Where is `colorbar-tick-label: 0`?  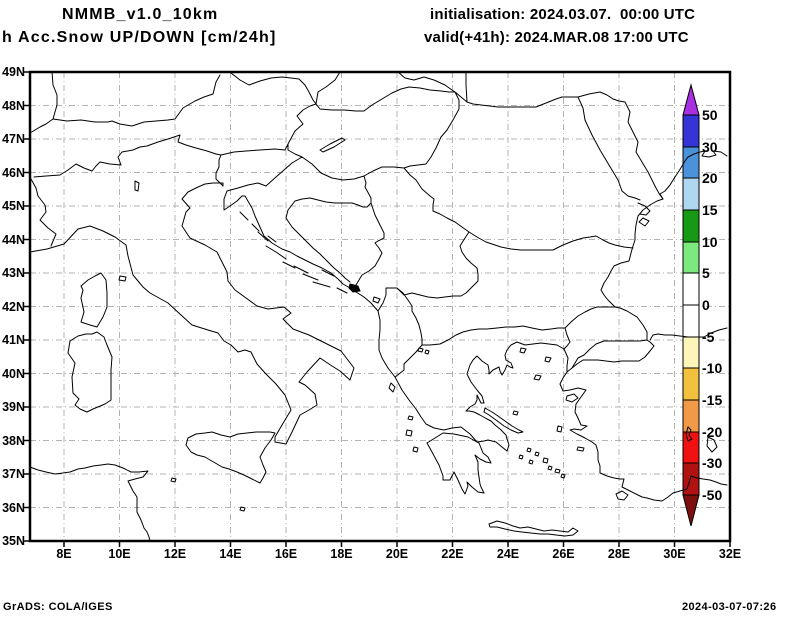 colorbar-tick-label: 0 is located at coordinates (706, 305).